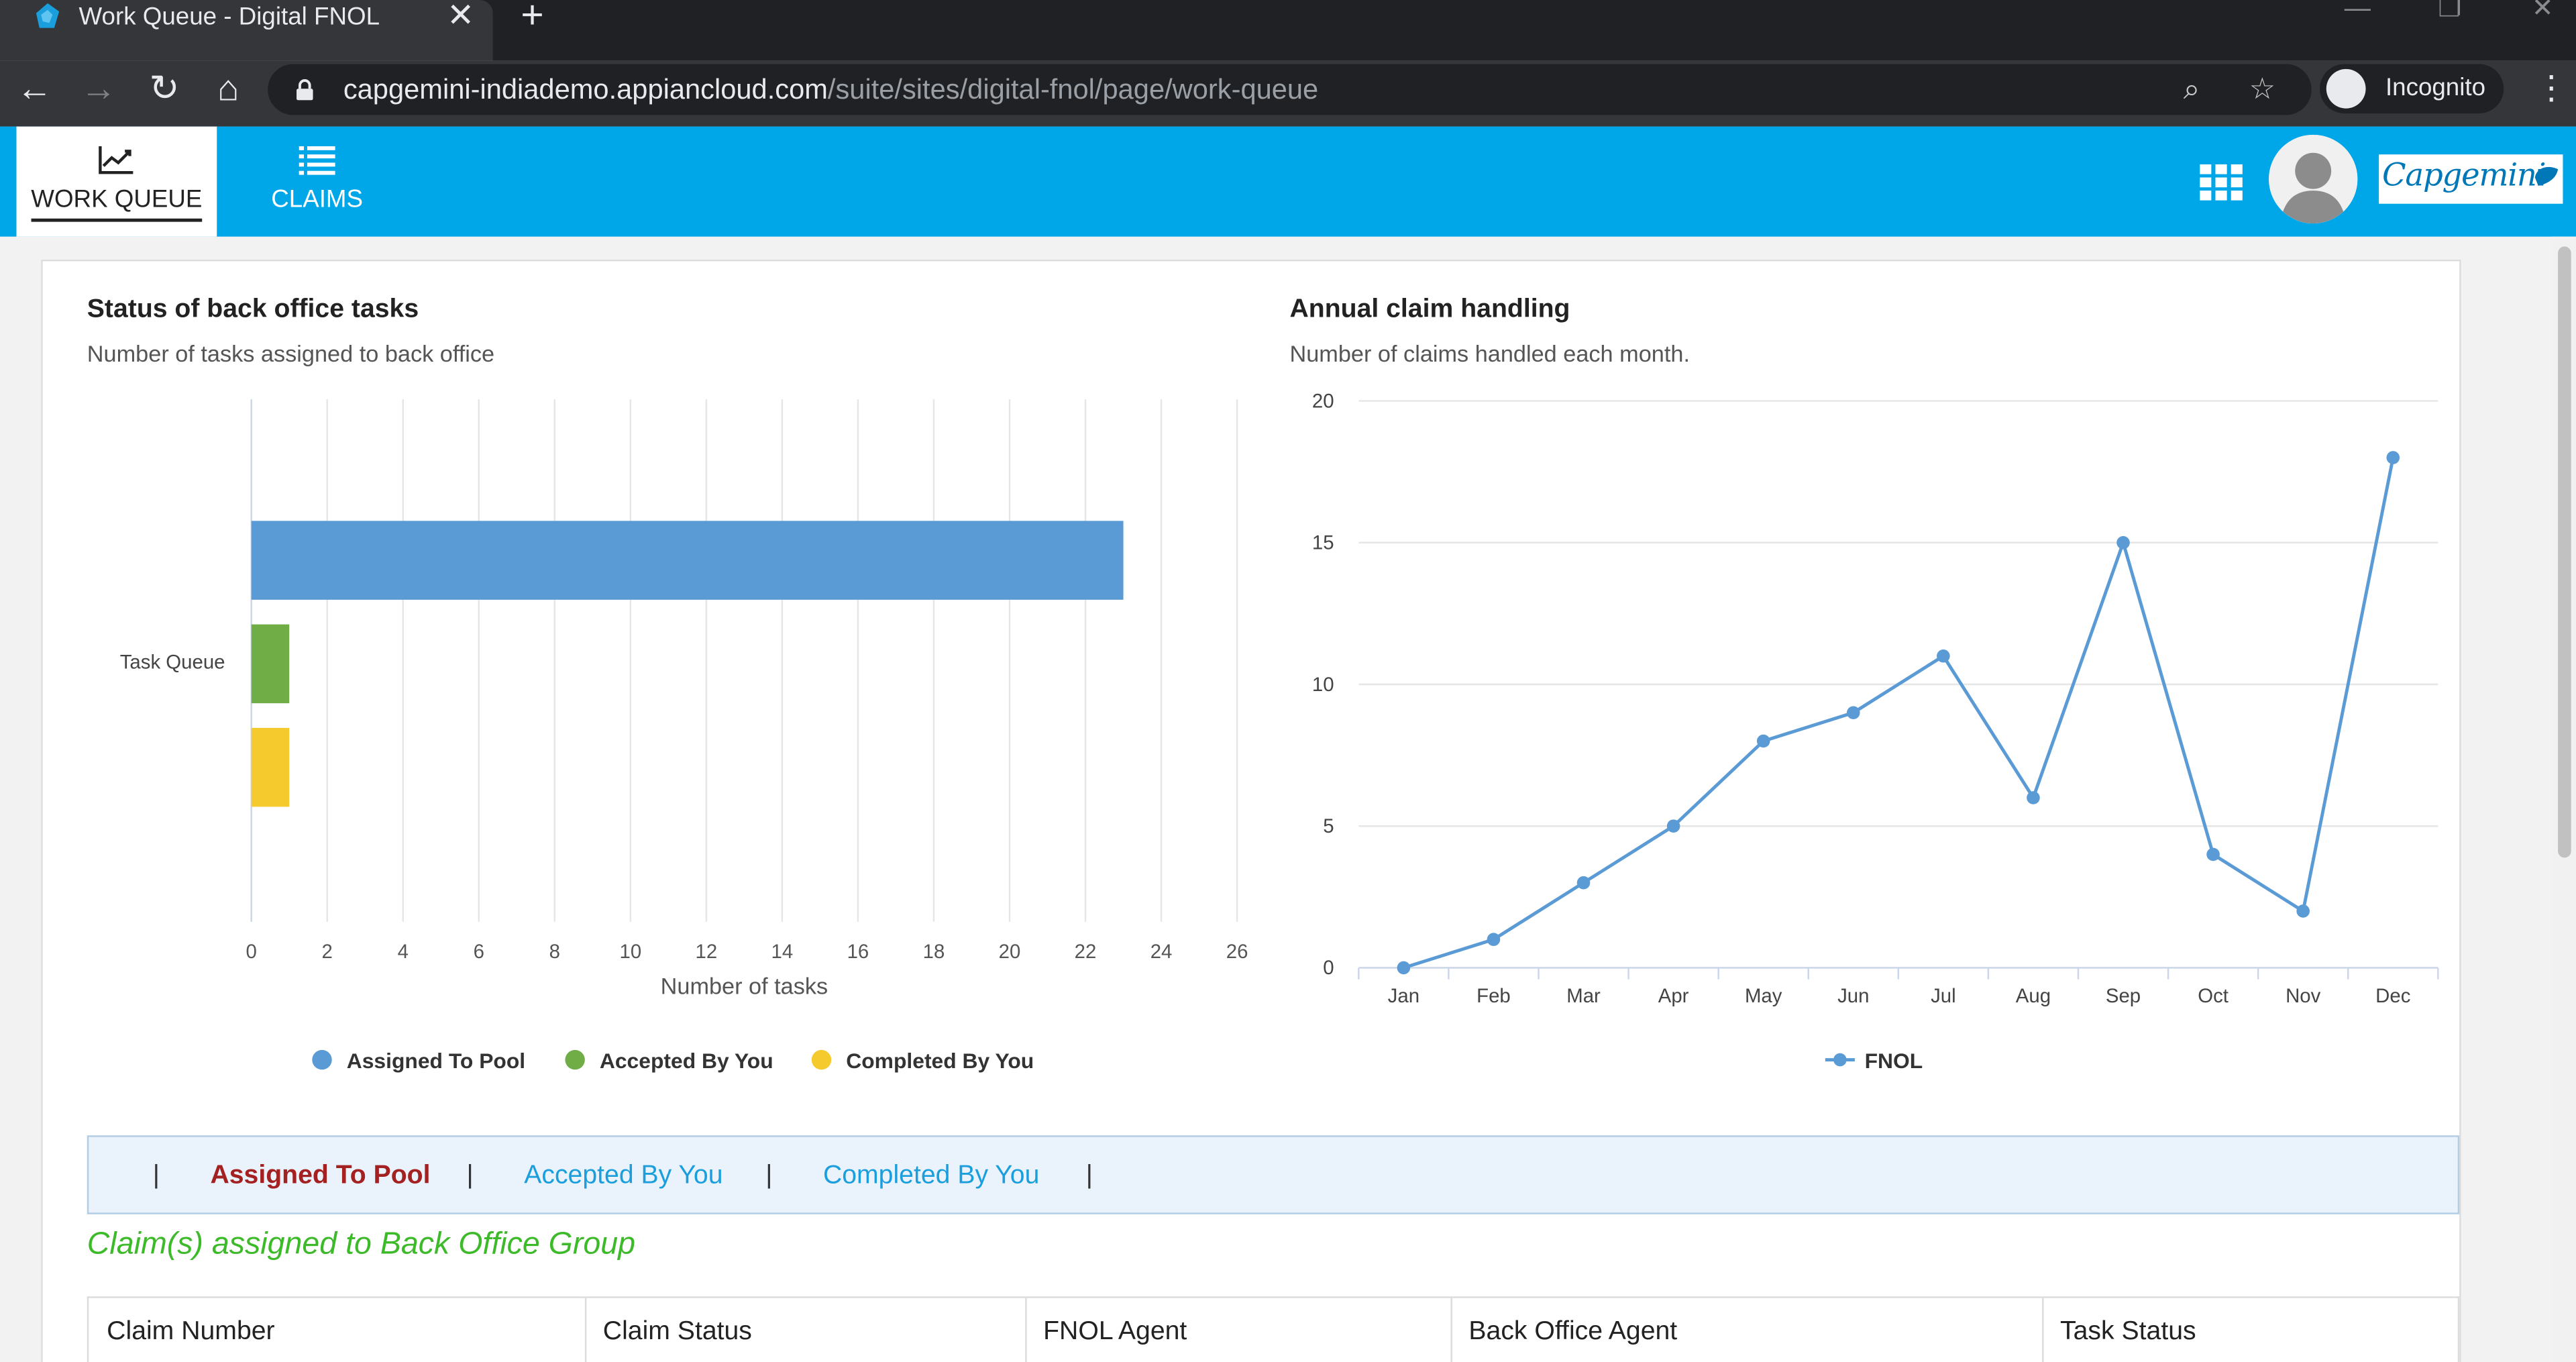 Image resolution: width=2576 pixels, height=1362 pixels. I want to click on forward-icon: →, so click(98, 88).